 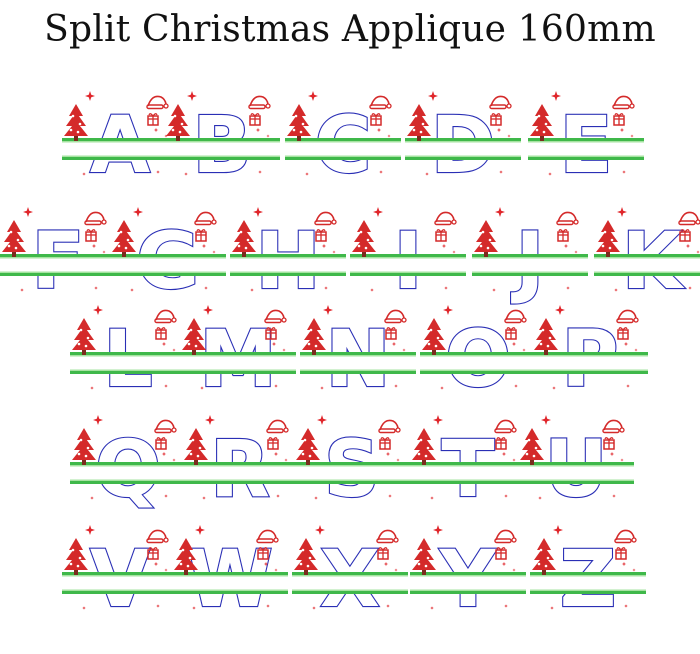 What do you see at coordinates (350, 29) in the screenshot?
I see `page-title: Split Christmas Applique 160mm` at bounding box center [350, 29].